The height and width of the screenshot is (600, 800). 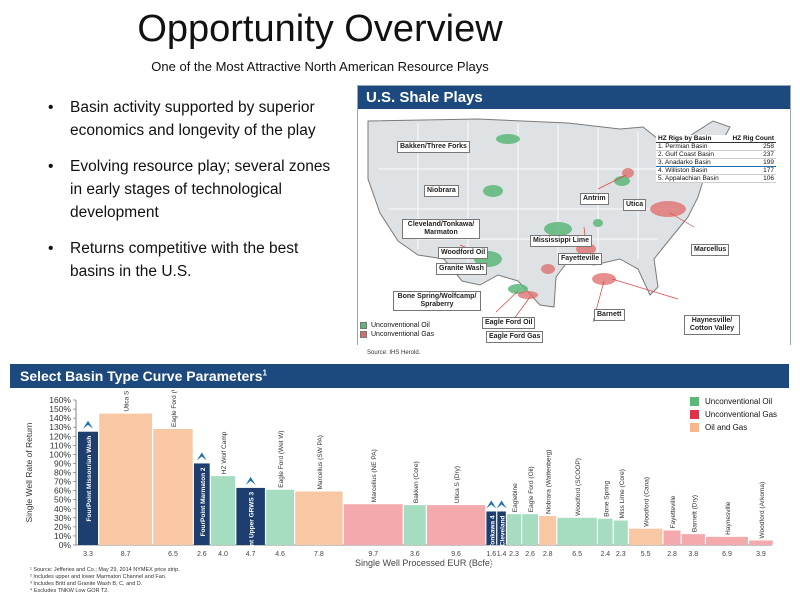 What do you see at coordinates (751, 162) in the screenshot?
I see `rig-count: 199` at bounding box center [751, 162].